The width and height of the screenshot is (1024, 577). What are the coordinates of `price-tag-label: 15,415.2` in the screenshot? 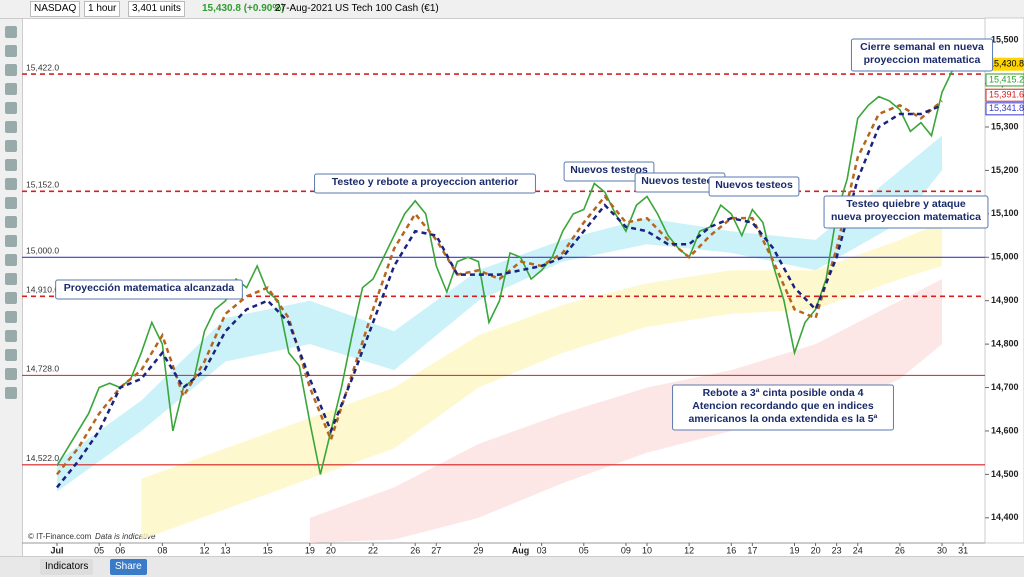 It's located at (1006, 79).